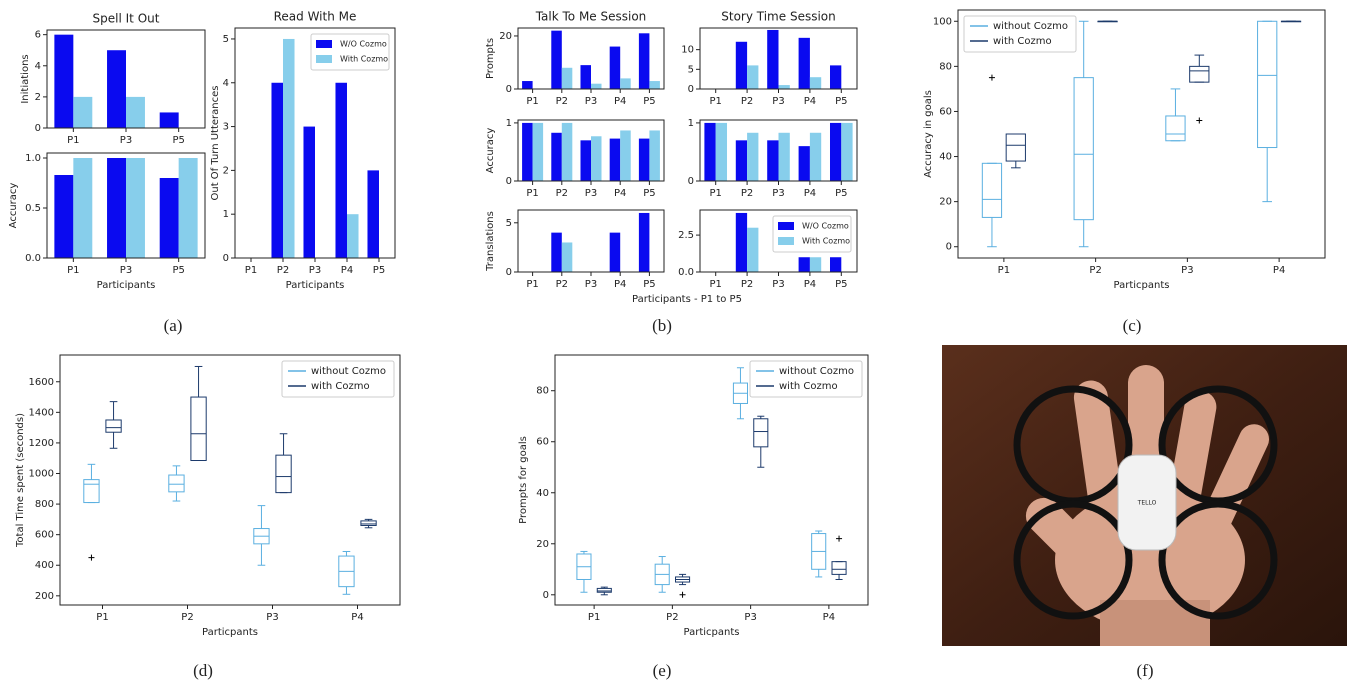 The height and width of the screenshot is (690, 1347). I want to click on subplot: Accuracy Participants 0.0 0.5 1.0 P1 P3 P5, so click(107, 221).